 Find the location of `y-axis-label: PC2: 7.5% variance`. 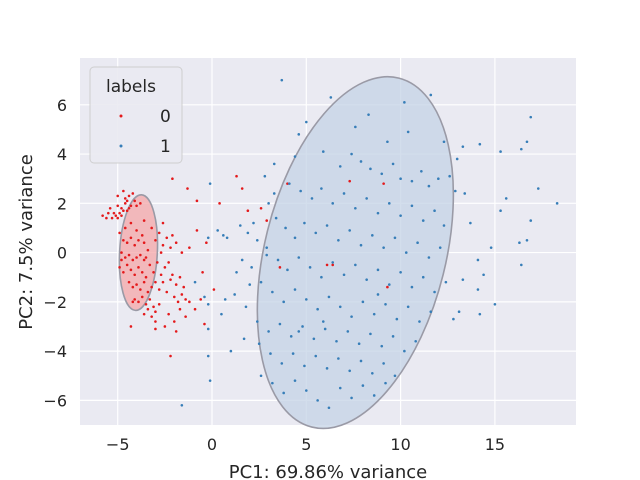

y-axis-label: PC2: 7.5% variance is located at coordinates (26, 242).